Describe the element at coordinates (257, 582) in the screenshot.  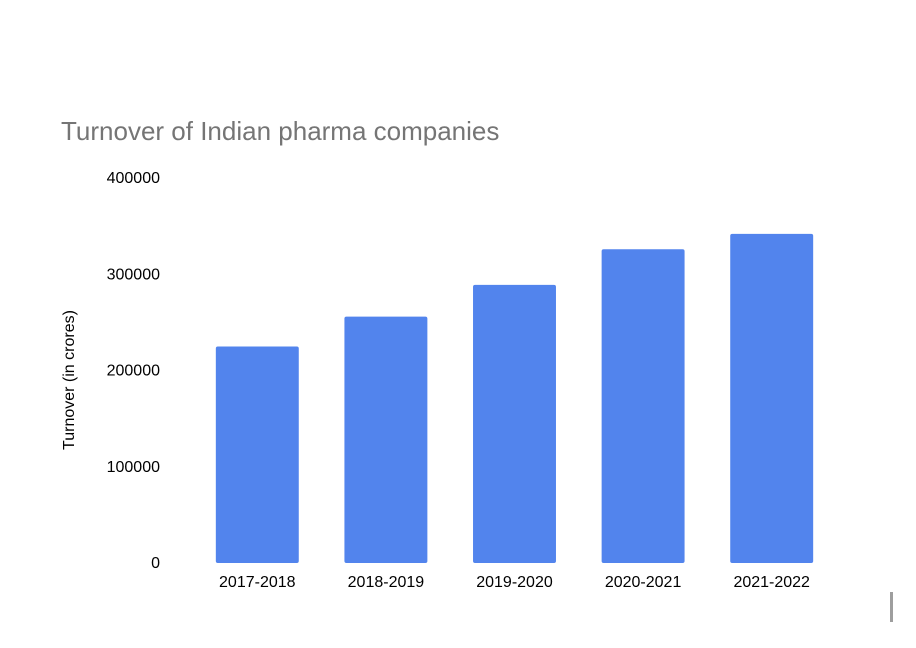
I see `x-tick-label: 2017-2018` at that location.